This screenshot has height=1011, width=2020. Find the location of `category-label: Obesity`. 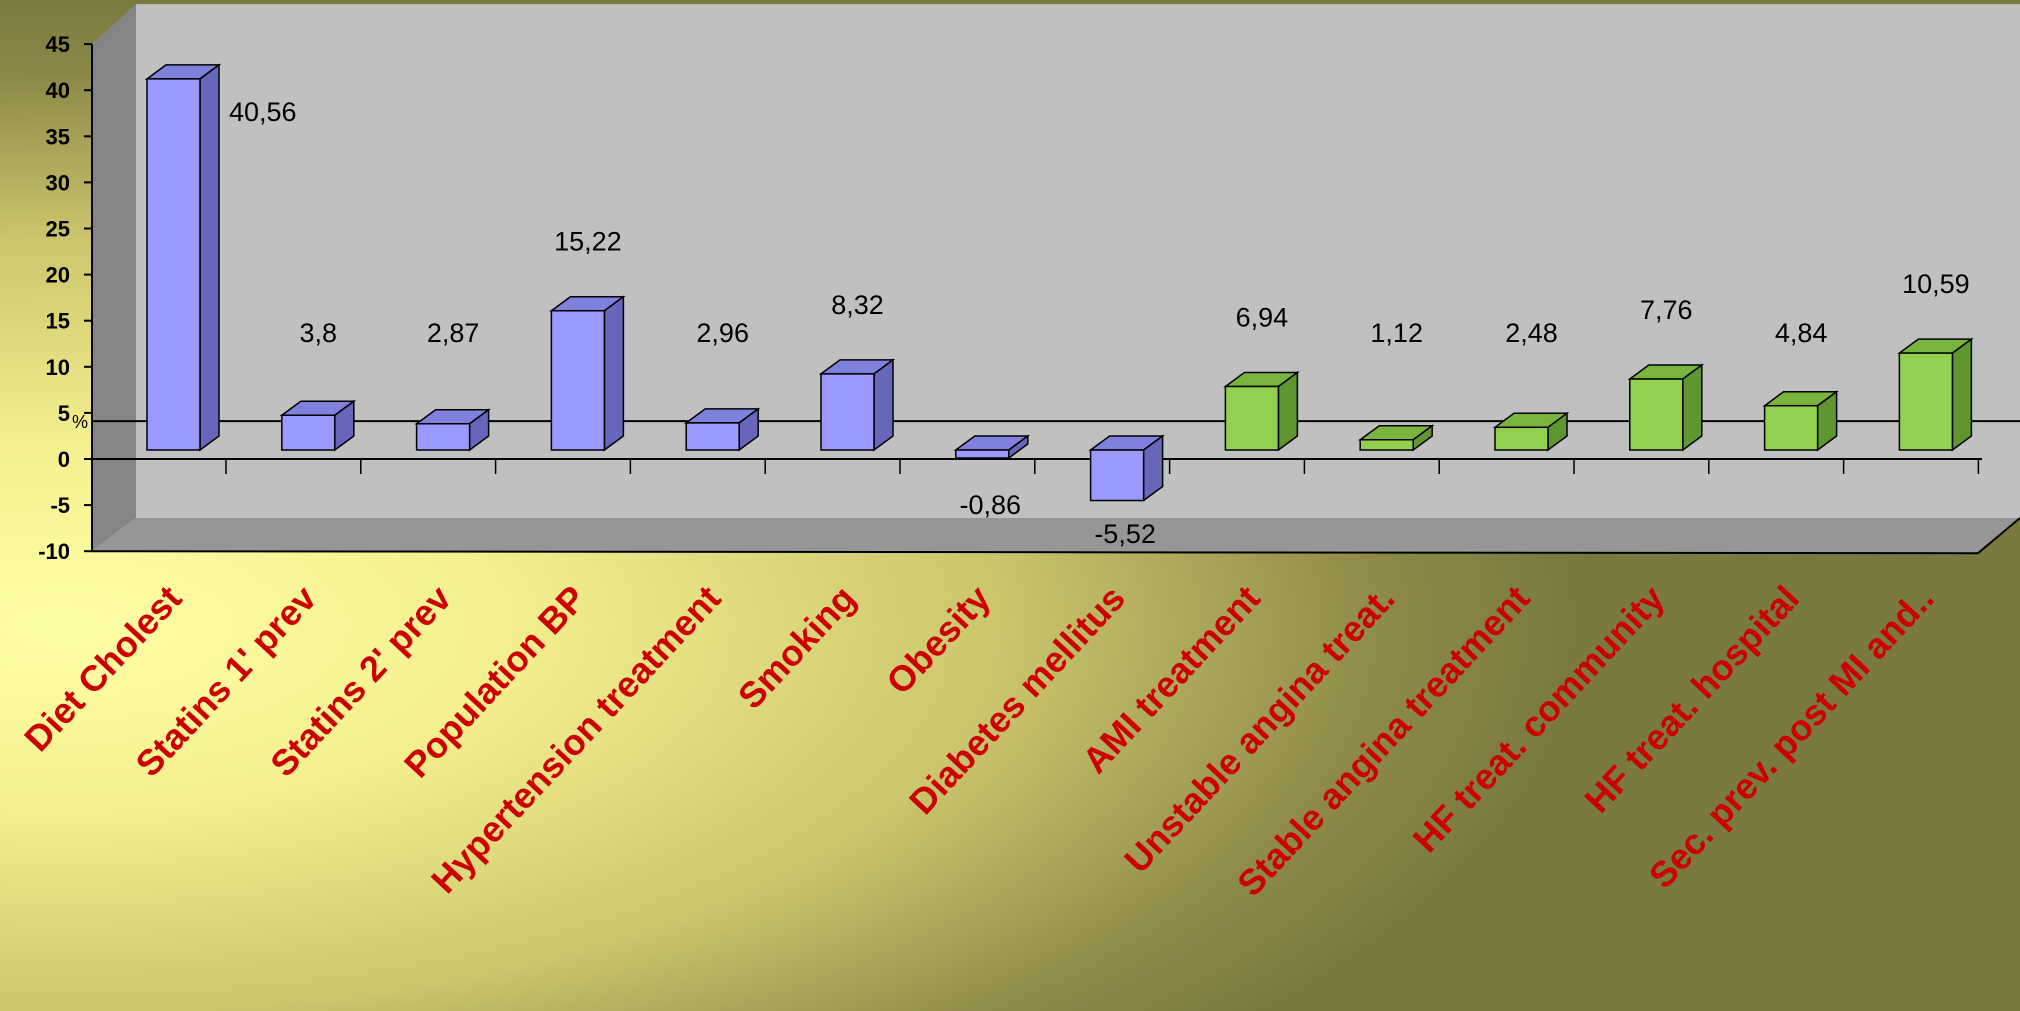

category-label: Obesity is located at coordinates (938, 639).